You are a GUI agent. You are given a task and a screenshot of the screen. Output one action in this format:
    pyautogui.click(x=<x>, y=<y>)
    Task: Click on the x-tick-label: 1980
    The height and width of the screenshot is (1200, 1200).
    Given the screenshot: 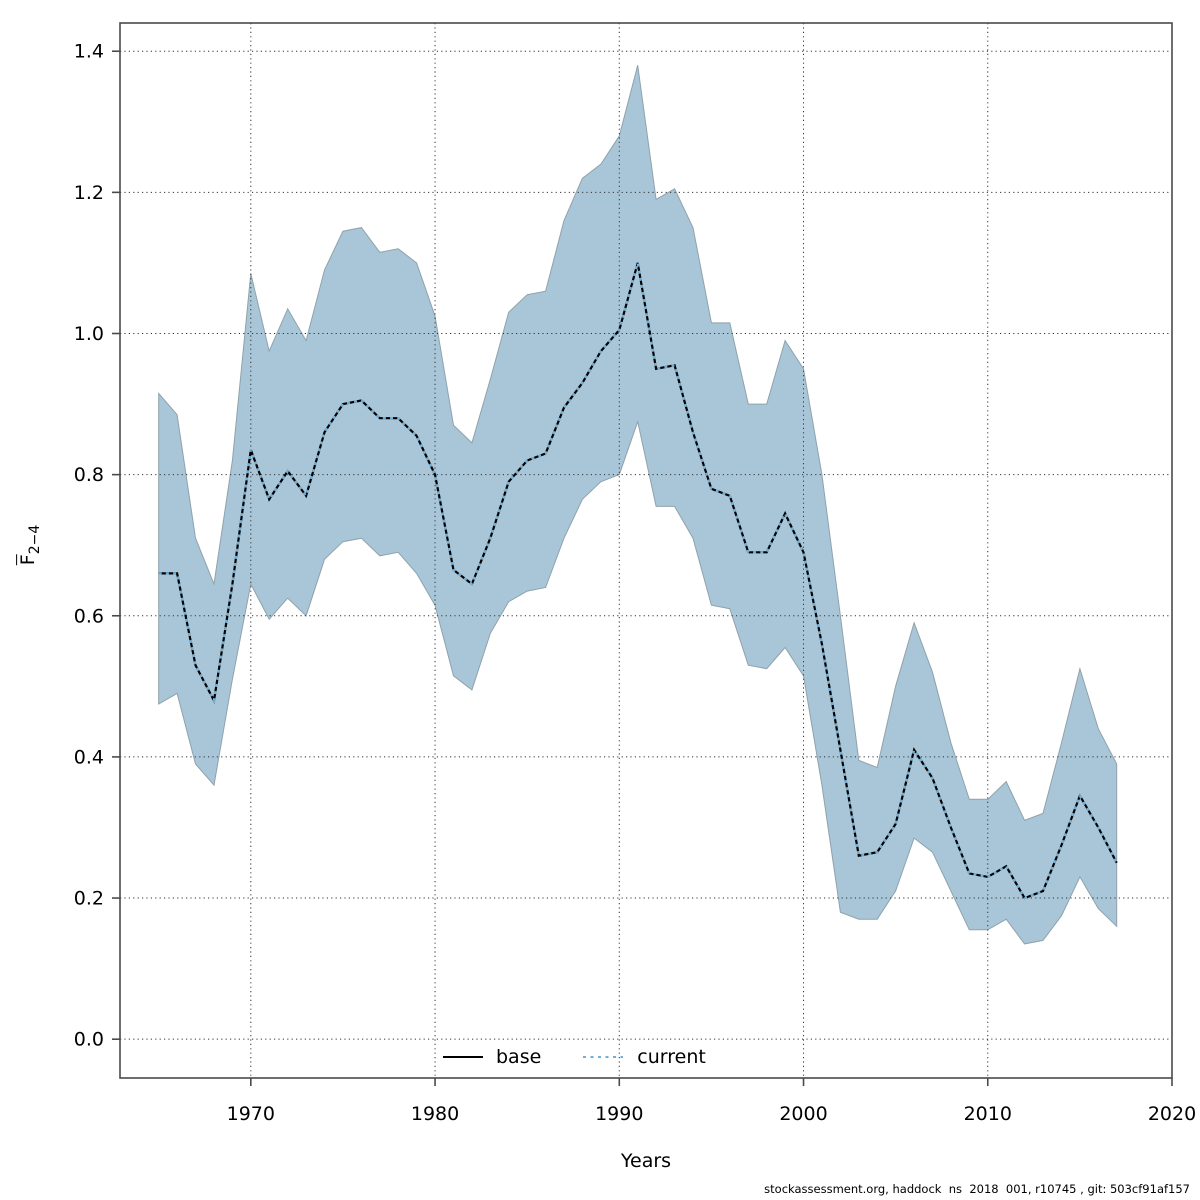 What is the action you would take?
    pyautogui.click(x=435, y=1114)
    